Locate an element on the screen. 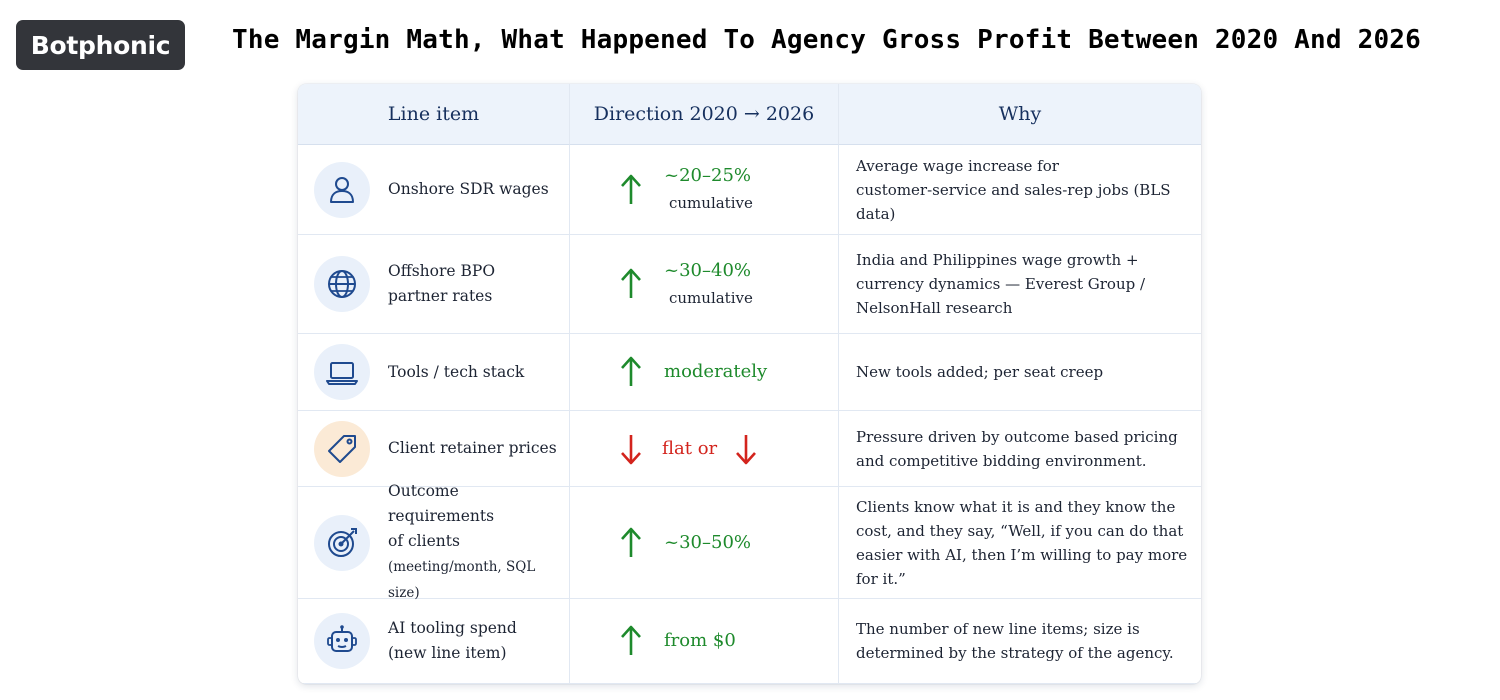  line-item-label: Tools / tech stack is located at coordinates (456, 371).